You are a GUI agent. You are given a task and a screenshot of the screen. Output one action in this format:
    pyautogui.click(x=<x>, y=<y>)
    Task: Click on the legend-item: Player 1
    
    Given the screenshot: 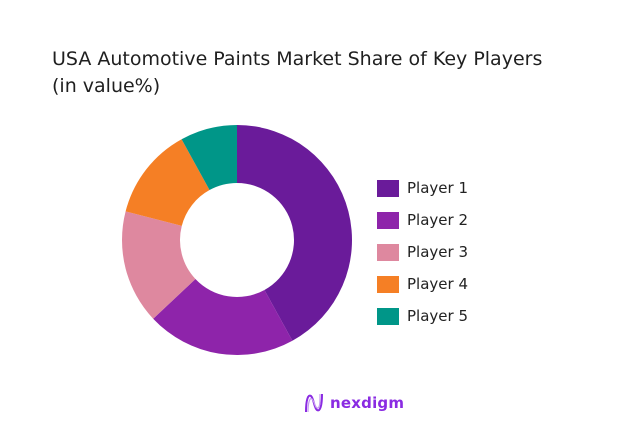 What is the action you would take?
    pyautogui.click(x=422, y=188)
    